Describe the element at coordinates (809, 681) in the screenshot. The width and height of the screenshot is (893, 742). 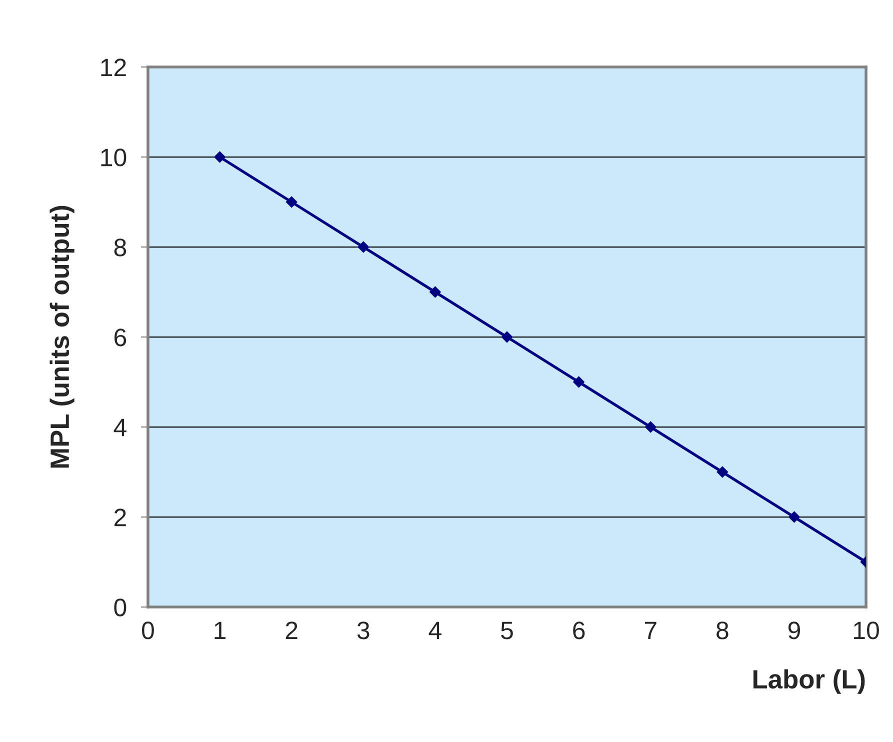
I see `x-axis-title: Labor (L)` at that location.